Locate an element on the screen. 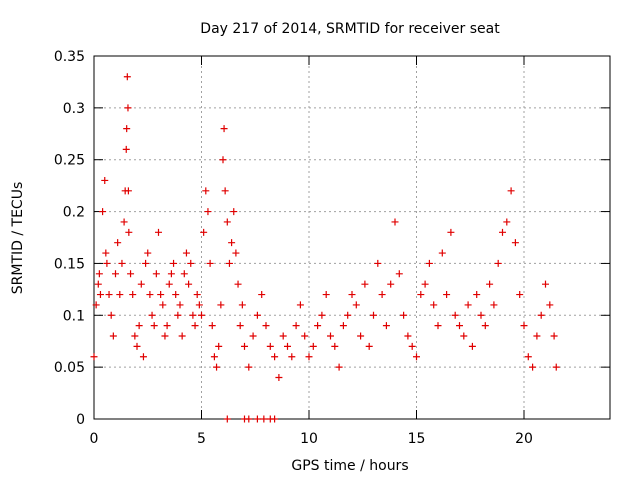  y-tick-label: 0 is located at coordinates (80, 420).